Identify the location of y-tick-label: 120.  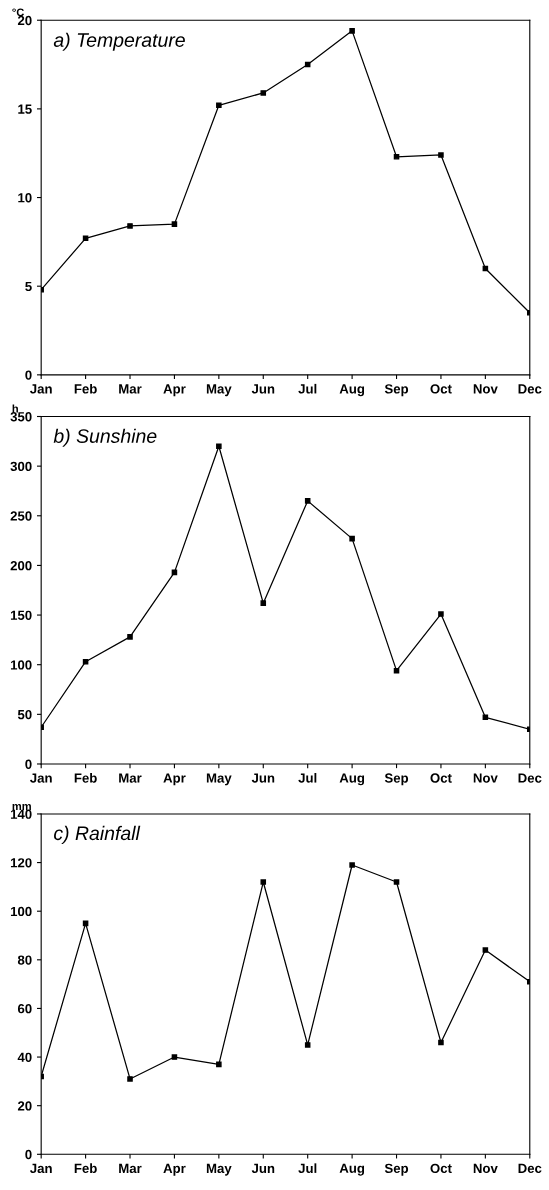
(21, 863).